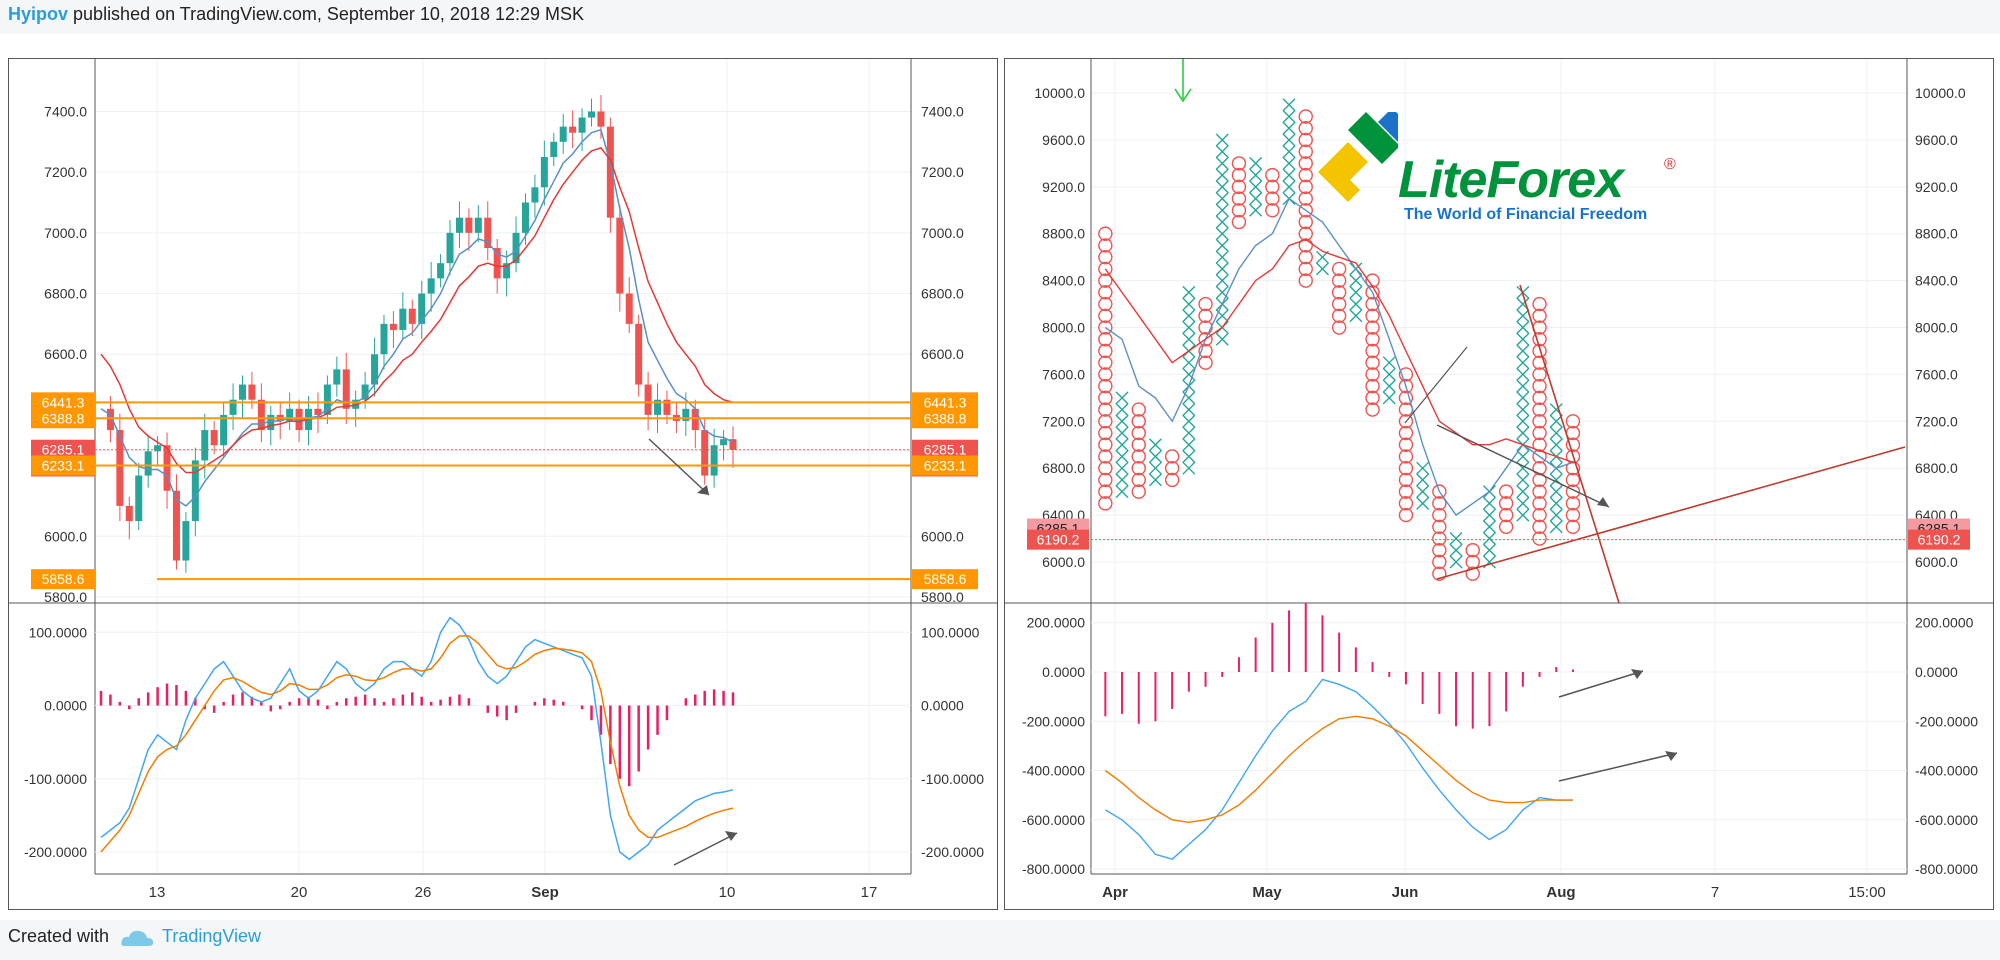 Image resolution: width=2000 pixels, height=960 pixels. What do you see at coordinates (1115, 892) in the screenshot?
I see `x-tick-label: Apr` at bounding box center [1115, 892].